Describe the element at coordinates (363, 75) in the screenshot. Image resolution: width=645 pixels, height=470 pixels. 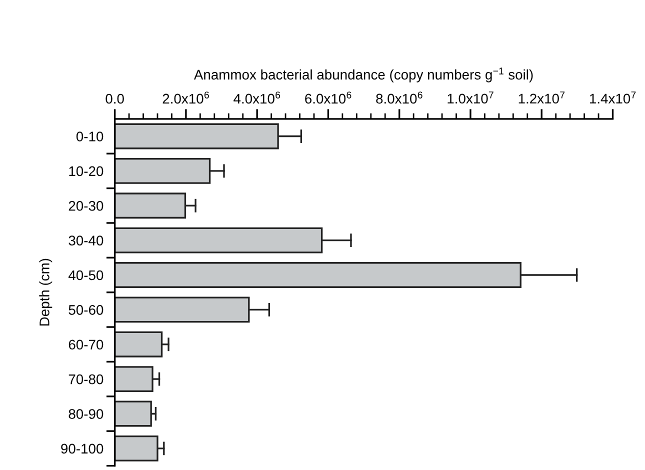
I see `x-axis-title: Anammox bacterial abundance (copy numbers g$^{−1}$ soil)` at that location.